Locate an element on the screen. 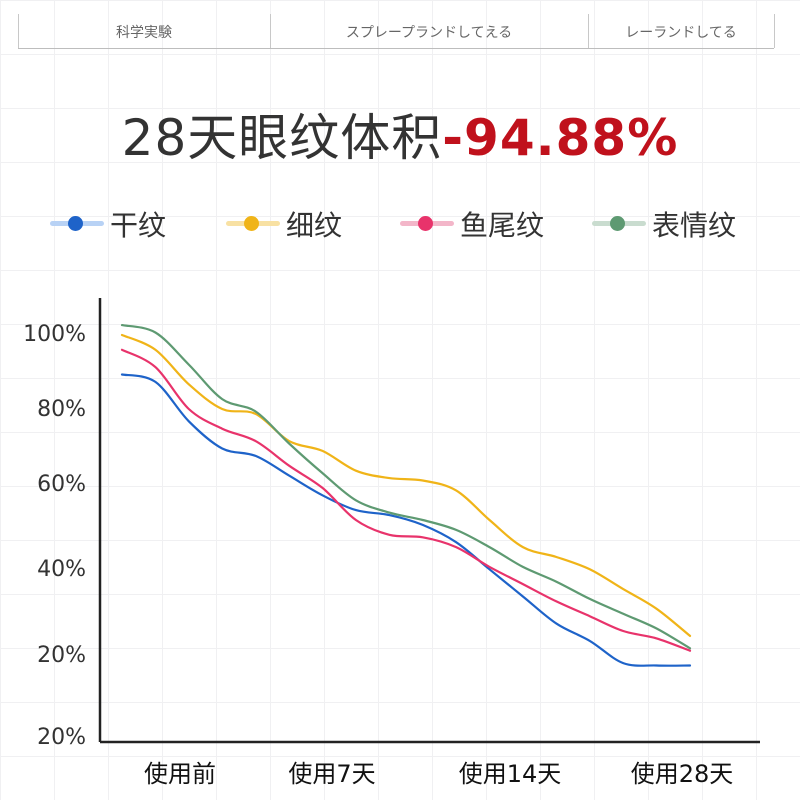  header-segment-2: スプレープランドしてえる is located at coordinates (429, 33).